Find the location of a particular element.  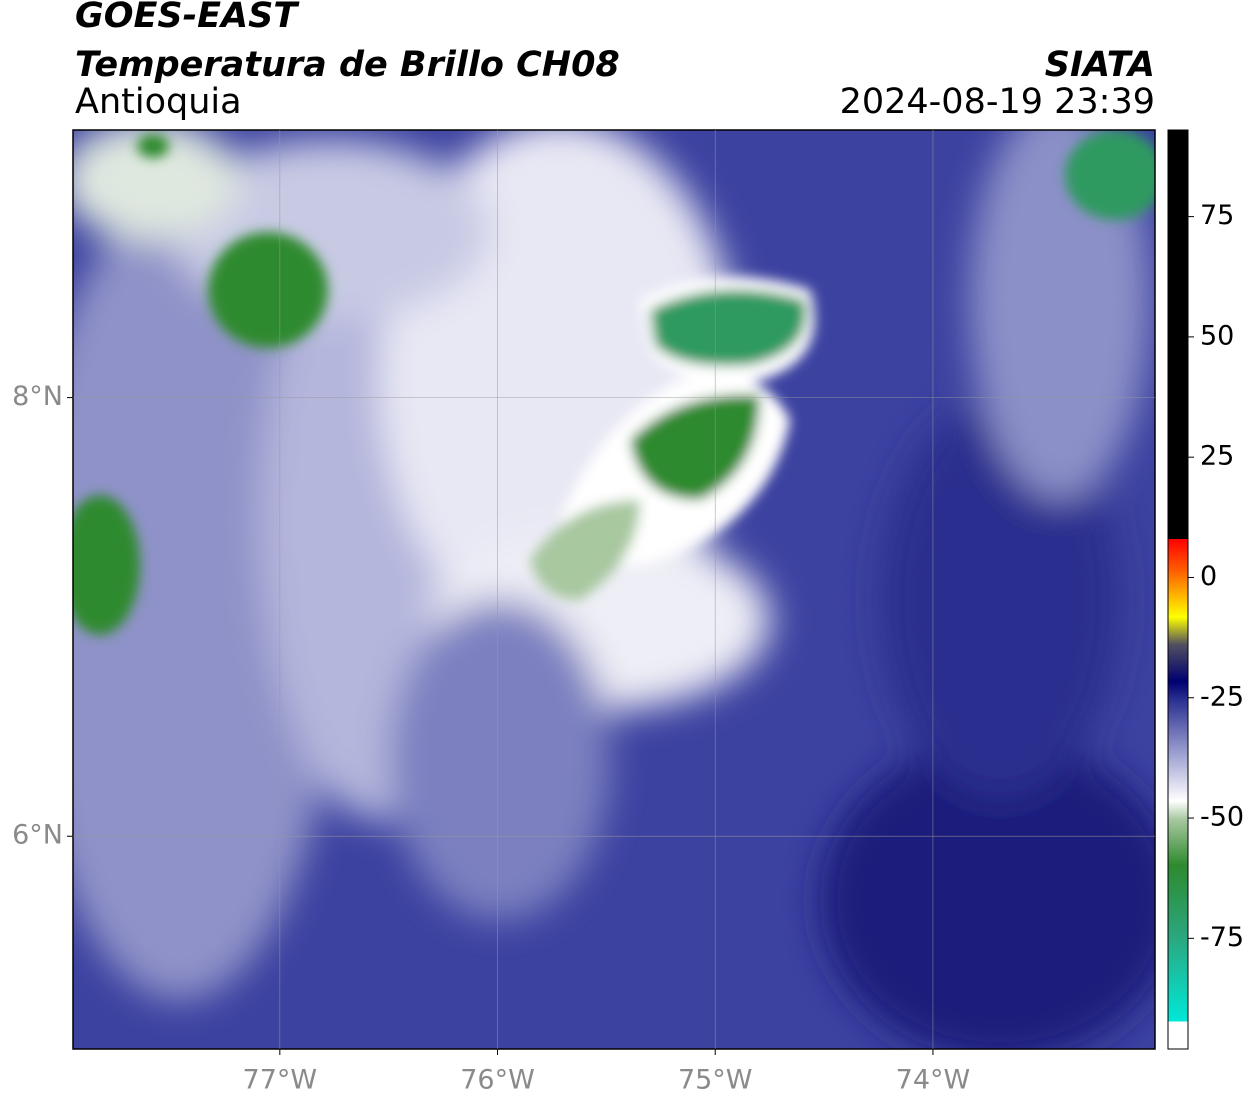

source: SIATA is located at coordinates (1100, 65).